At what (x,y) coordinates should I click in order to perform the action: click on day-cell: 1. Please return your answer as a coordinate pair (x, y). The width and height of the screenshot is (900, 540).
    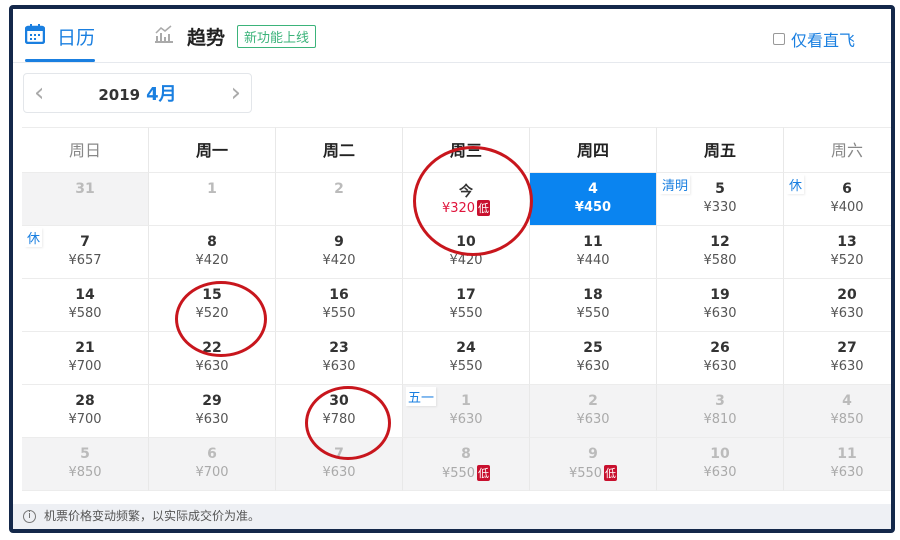
    Looking at the image, I should click on (212, 199).